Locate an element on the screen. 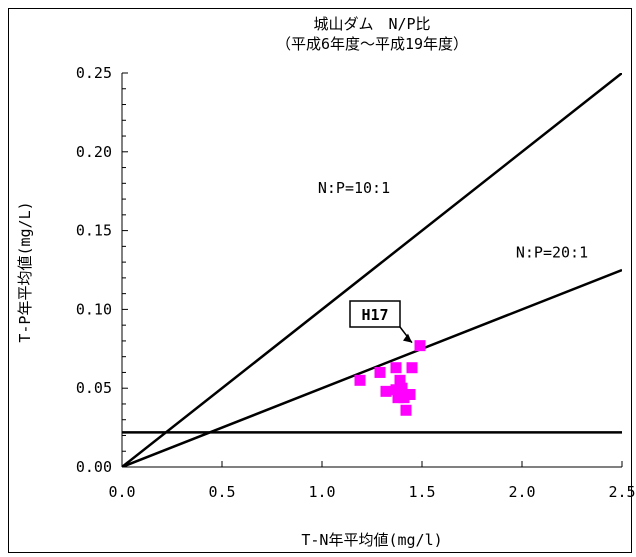  y-tick-label: 0.25 is located at coordinates (94, 73).